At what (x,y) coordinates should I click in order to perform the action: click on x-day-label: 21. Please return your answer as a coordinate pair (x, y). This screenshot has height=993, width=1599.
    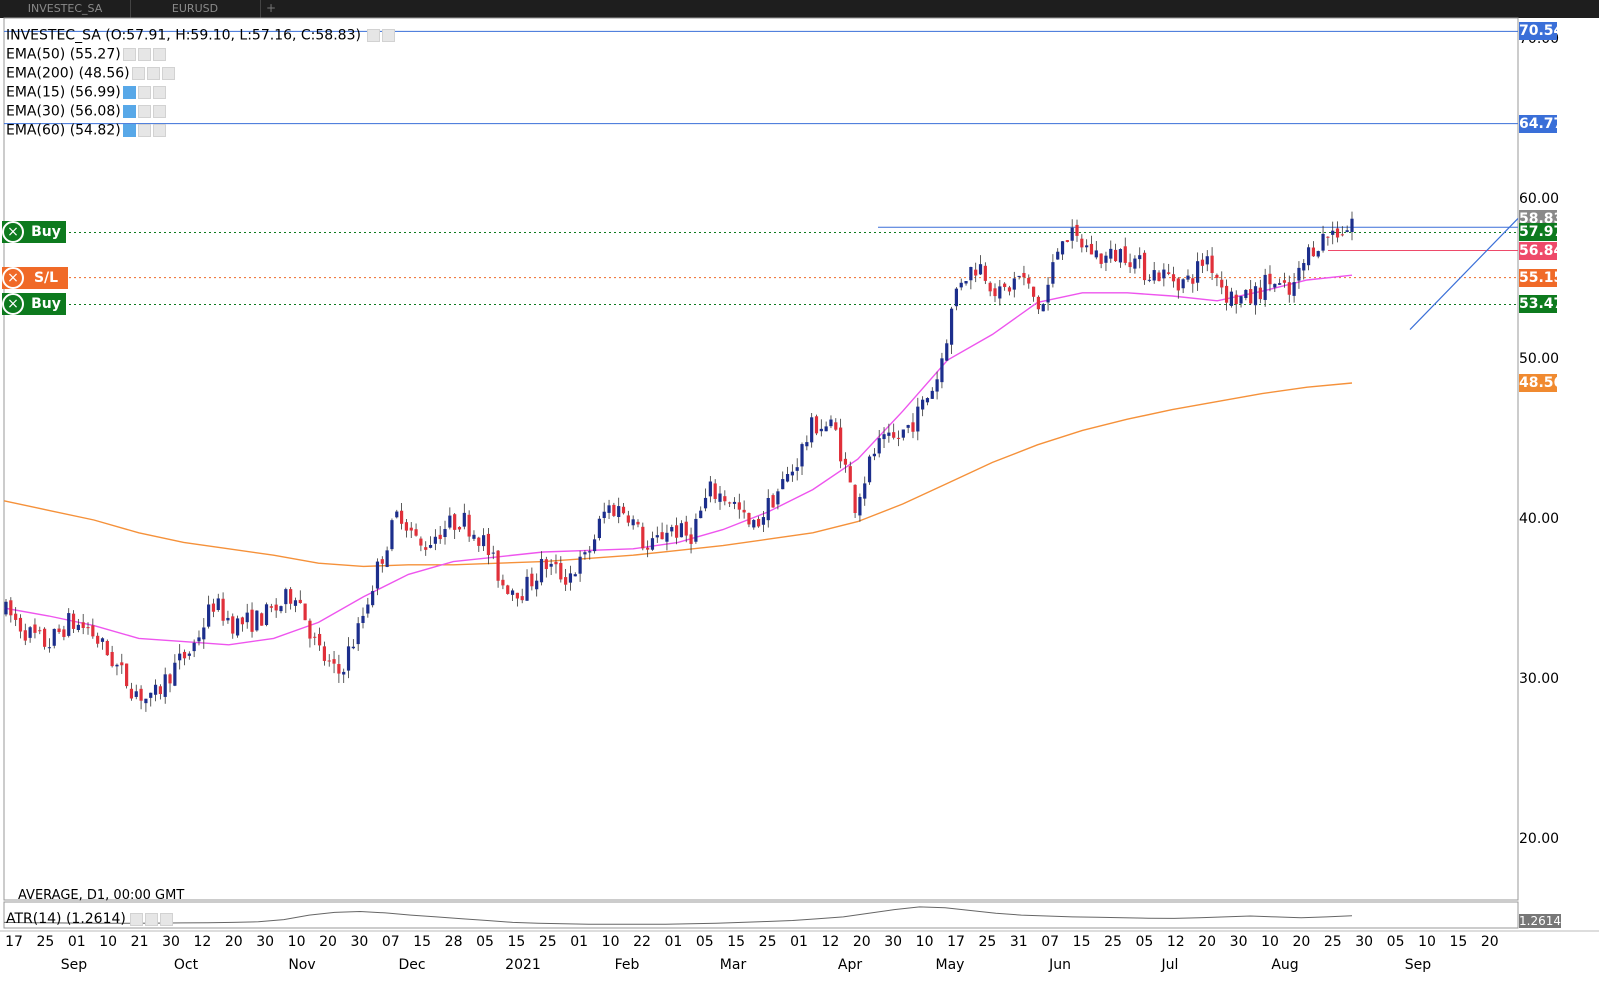
    Looking at the image, I should click on (139, 942).